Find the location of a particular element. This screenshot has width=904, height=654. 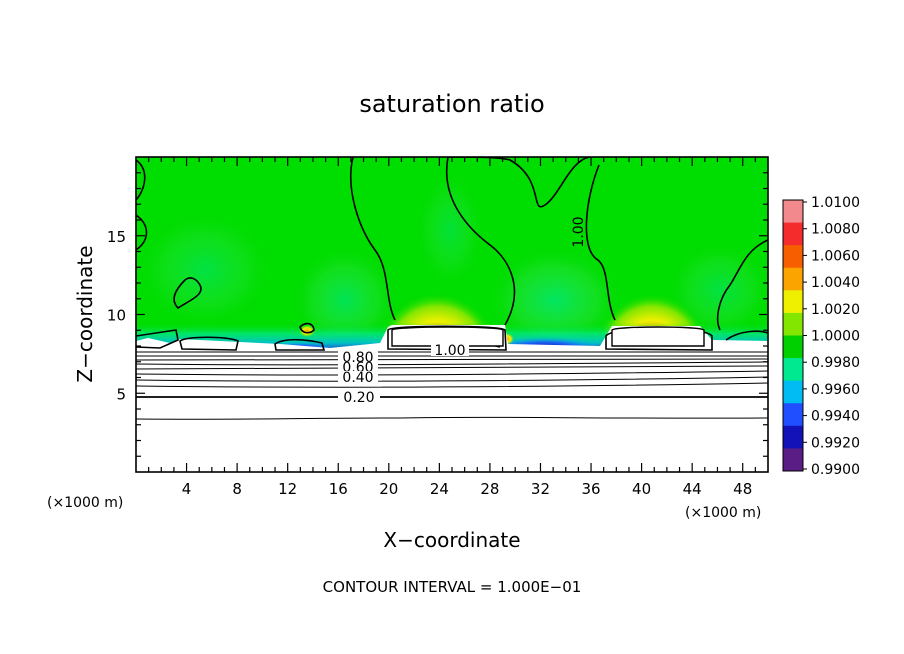

x-unit-label: (×1000 m) is located at coordinates (723, 513).